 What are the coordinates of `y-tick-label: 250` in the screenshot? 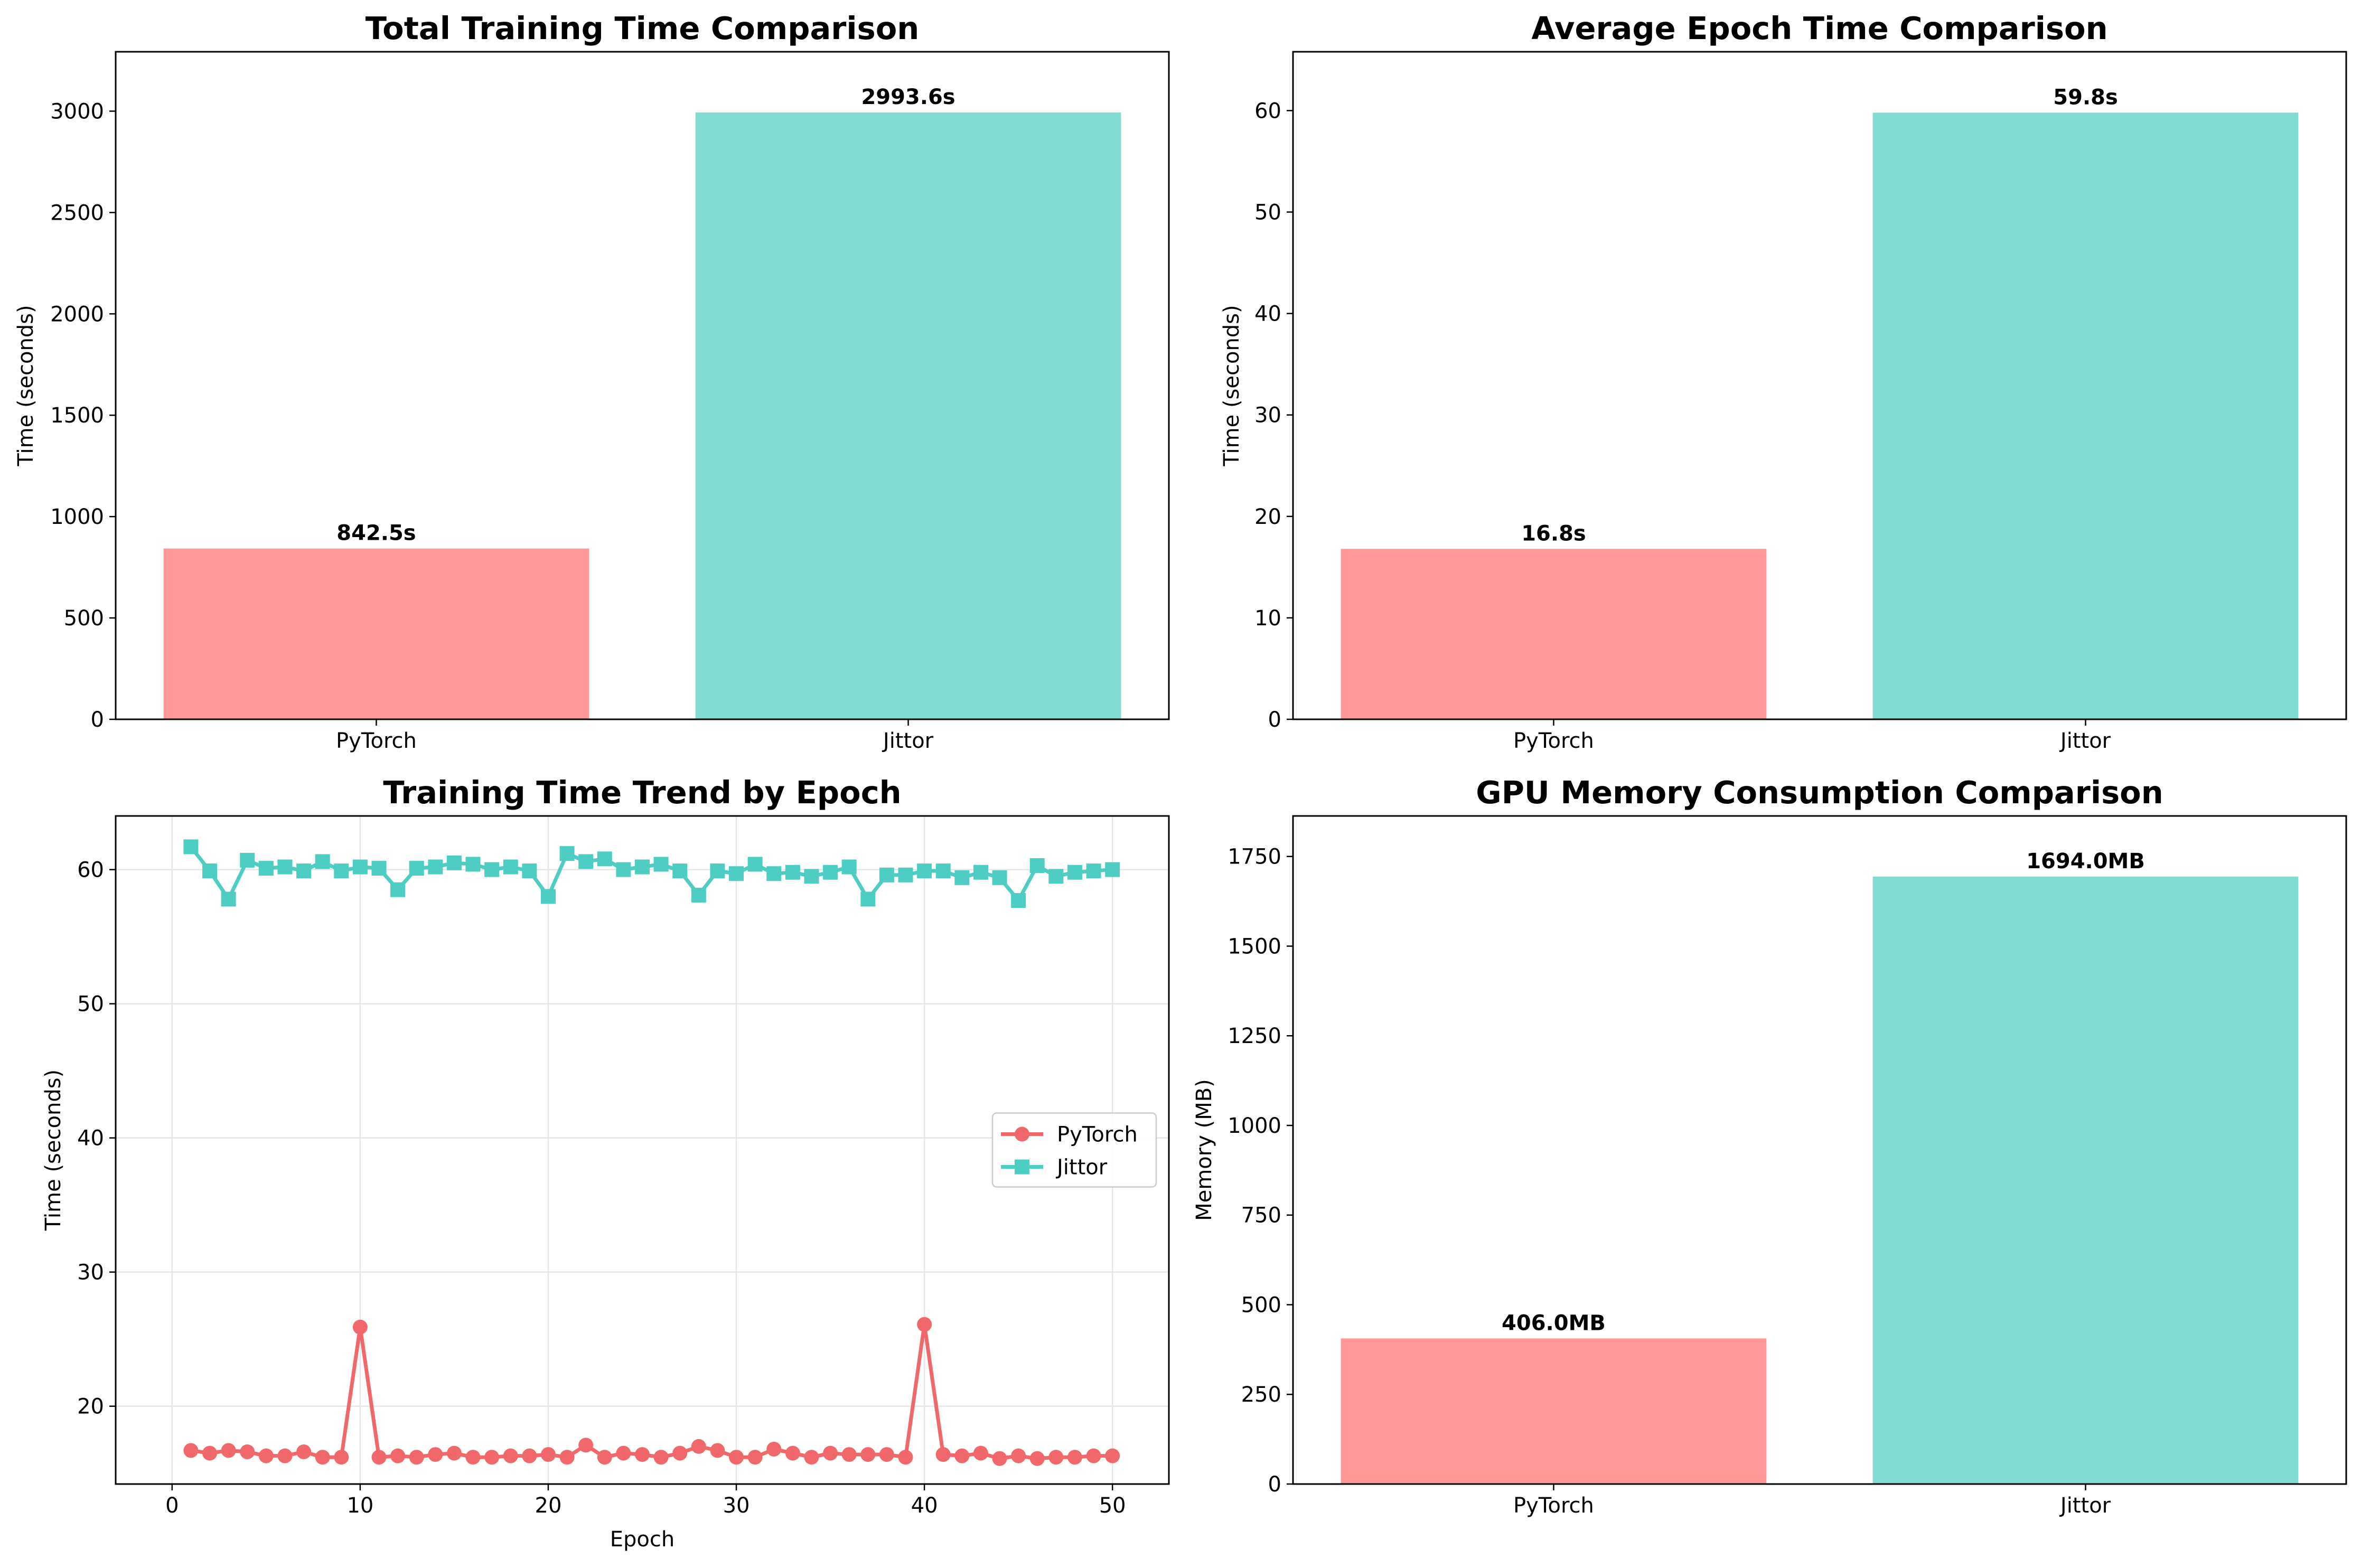 It's located at (1261, 1395).